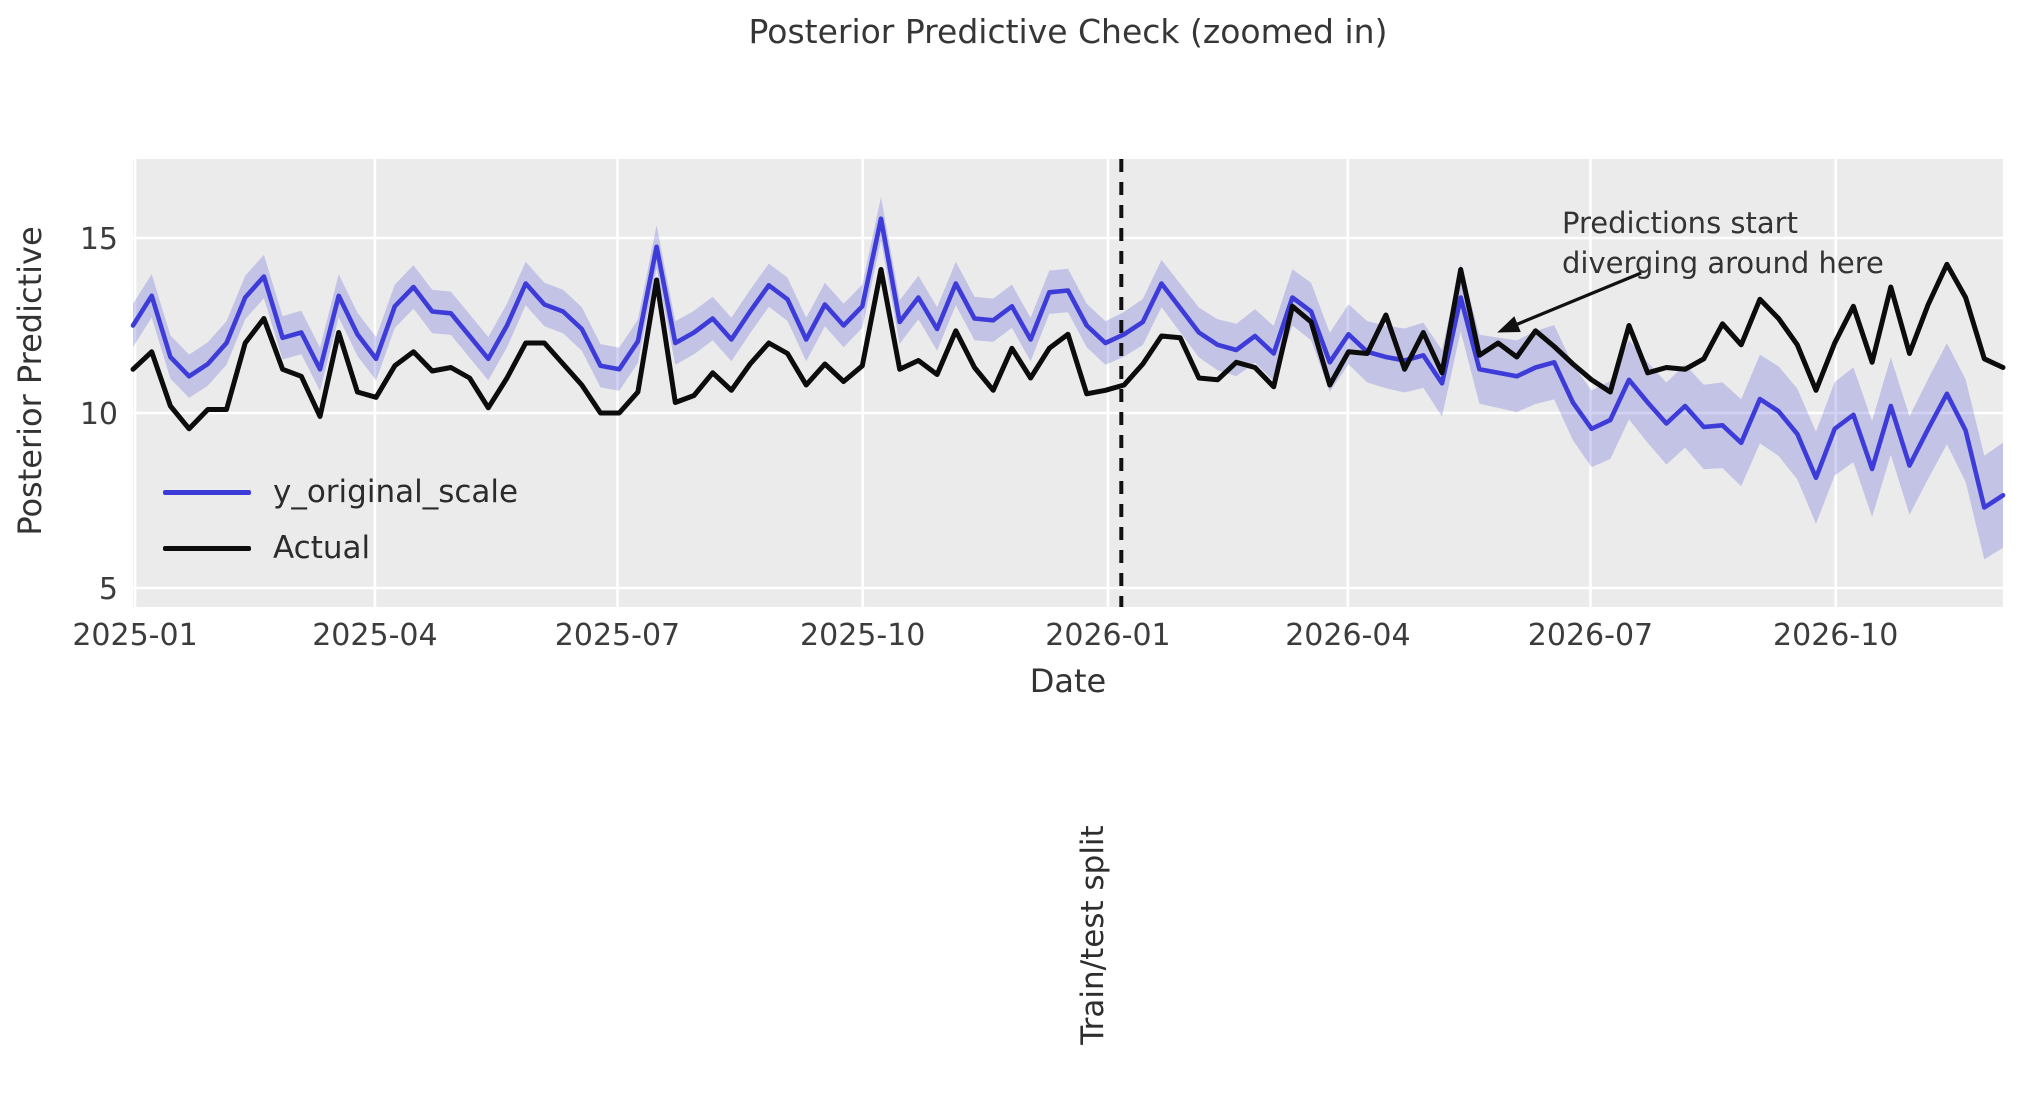 This screenshot has height=1111, width=2023. What do you see at coordinates (1068, 346) in the screenshot?
I see `actual-line` at bounding box center [1068, 346].